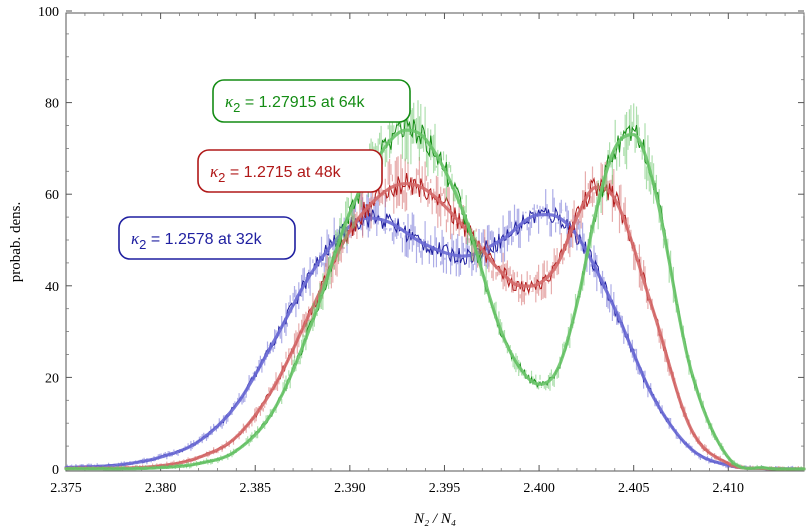 Image resolution: width=806 pixels, height=532 pixels. I want to click on annotation-label: κ2 = 1.2578 at 32k, so click(197, 240).